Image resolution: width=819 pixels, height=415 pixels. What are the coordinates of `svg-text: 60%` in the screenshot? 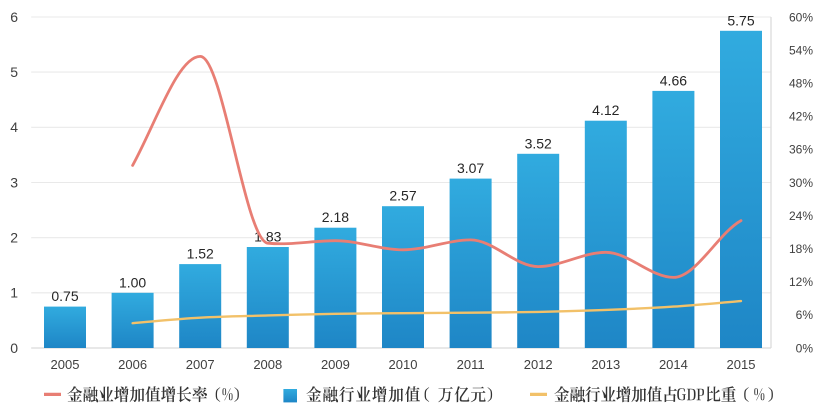 It's located at (801, 17).